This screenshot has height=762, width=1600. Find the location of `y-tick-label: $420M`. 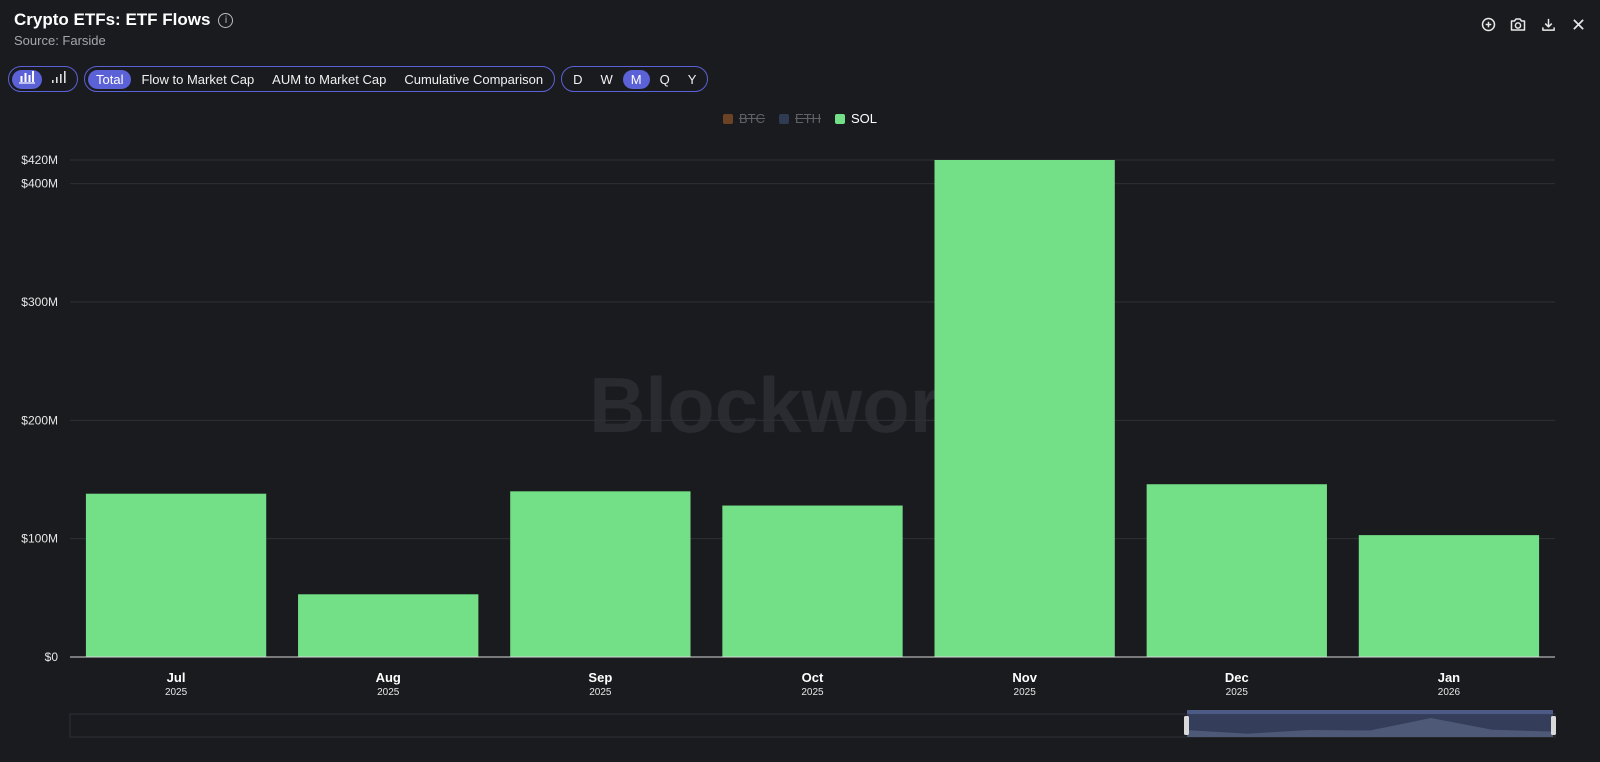

y-tick-label: $420M is located at coordinates (39, 160).